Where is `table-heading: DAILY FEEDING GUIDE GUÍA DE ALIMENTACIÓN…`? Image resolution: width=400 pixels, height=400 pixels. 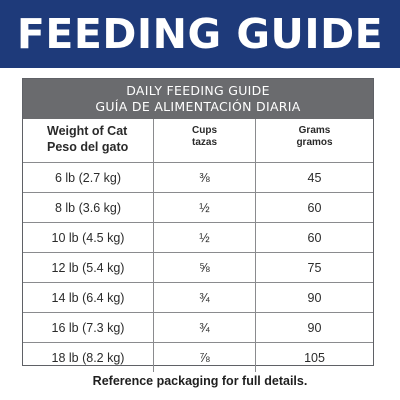
table-heading: DAILY FEEDING GUIDE GUÍA DE ALIMENTACIÓN… is located at coordinates (198, 99).